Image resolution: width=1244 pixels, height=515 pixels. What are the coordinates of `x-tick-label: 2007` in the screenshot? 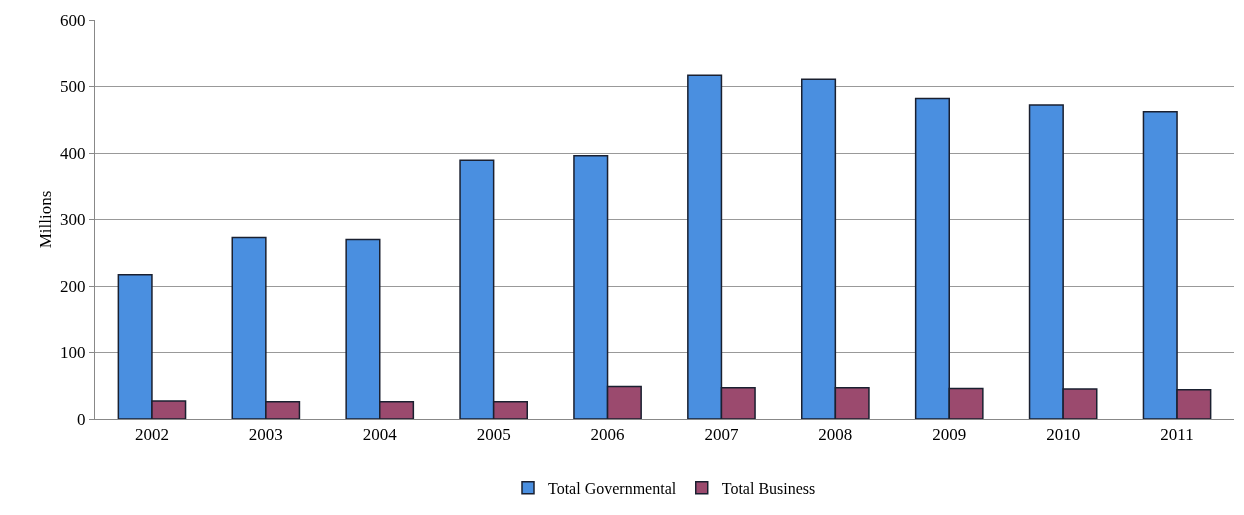 It's located at (721, 435).